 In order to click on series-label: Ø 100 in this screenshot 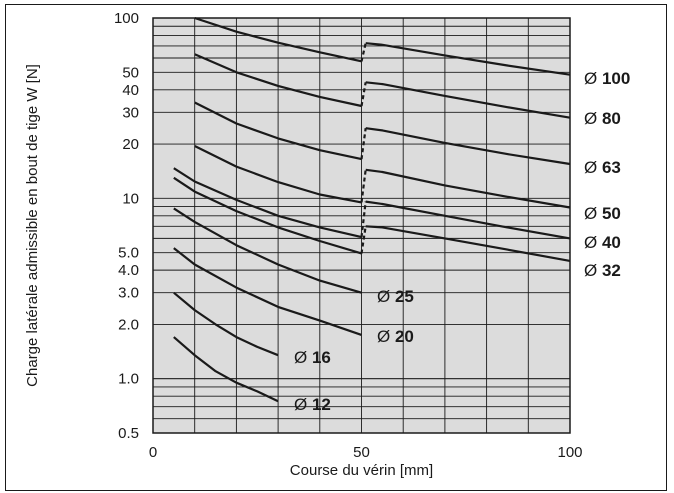, I will do `click(607, 78)`.